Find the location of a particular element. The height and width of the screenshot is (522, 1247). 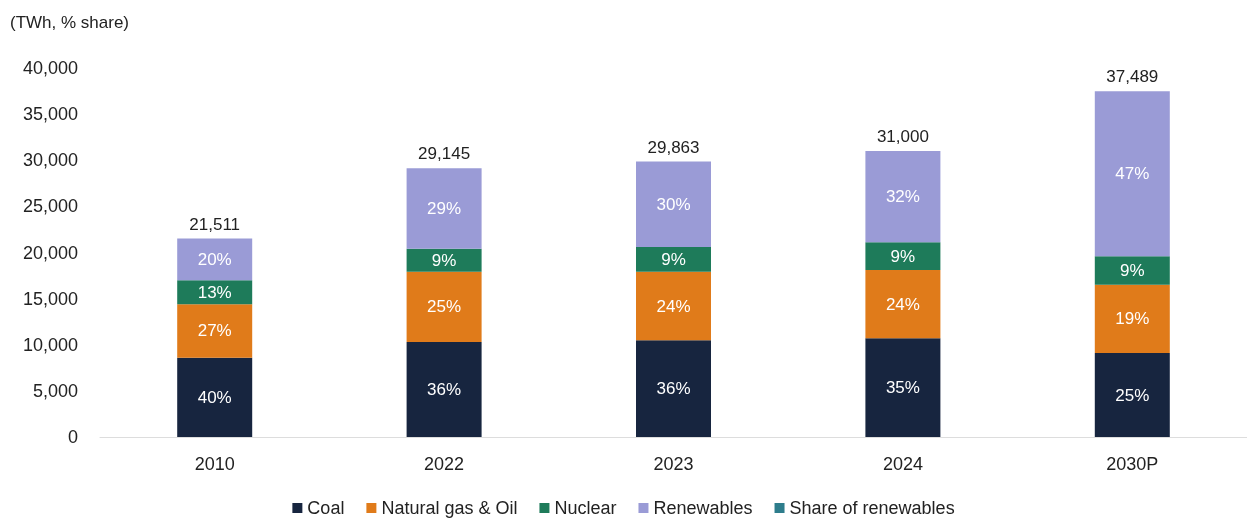

total-label: 31,000 is located at coordinates (902, 137).